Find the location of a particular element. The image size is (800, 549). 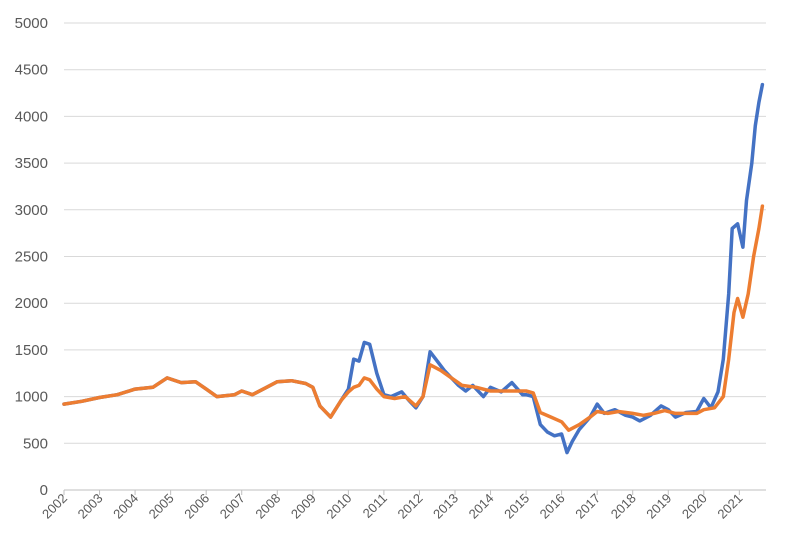

y-tick-label: 1000 is located at coordinates (31, 397).